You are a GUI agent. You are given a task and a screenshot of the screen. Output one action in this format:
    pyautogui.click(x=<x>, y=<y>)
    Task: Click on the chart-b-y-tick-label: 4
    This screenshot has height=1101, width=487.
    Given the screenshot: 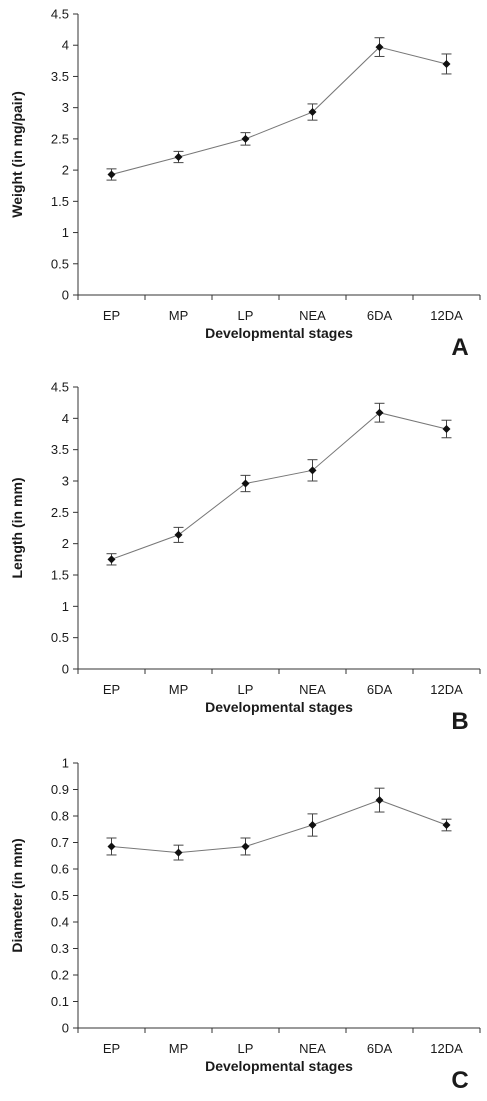 What is the action you would take?
    pyautogui.click(x=65, y=418)
    